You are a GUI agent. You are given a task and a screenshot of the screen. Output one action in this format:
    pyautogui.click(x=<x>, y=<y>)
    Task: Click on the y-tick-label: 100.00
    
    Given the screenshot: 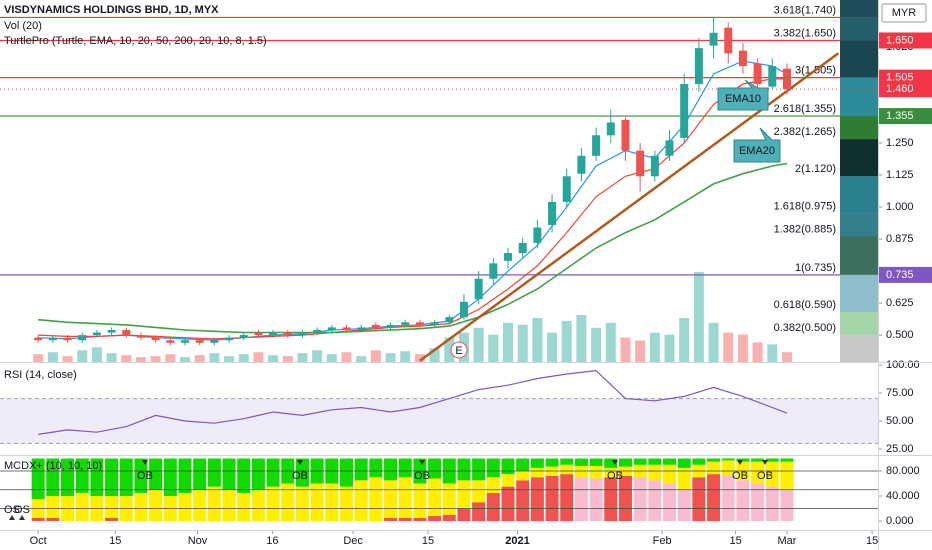 What is the action you would take?
    pyautogui.click(x=903, y=365)
    